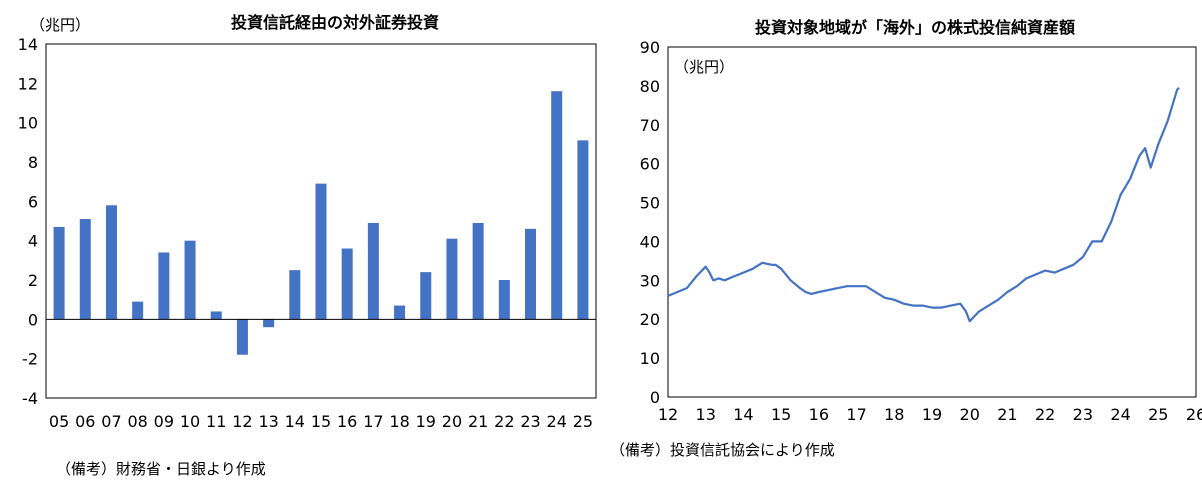 The width and height of the screenshot is (1202, 493). What do you see at coordinates (85, 421) in the screenshot?
I see `x-tick-label: 06` at bounding box center [85, 421].